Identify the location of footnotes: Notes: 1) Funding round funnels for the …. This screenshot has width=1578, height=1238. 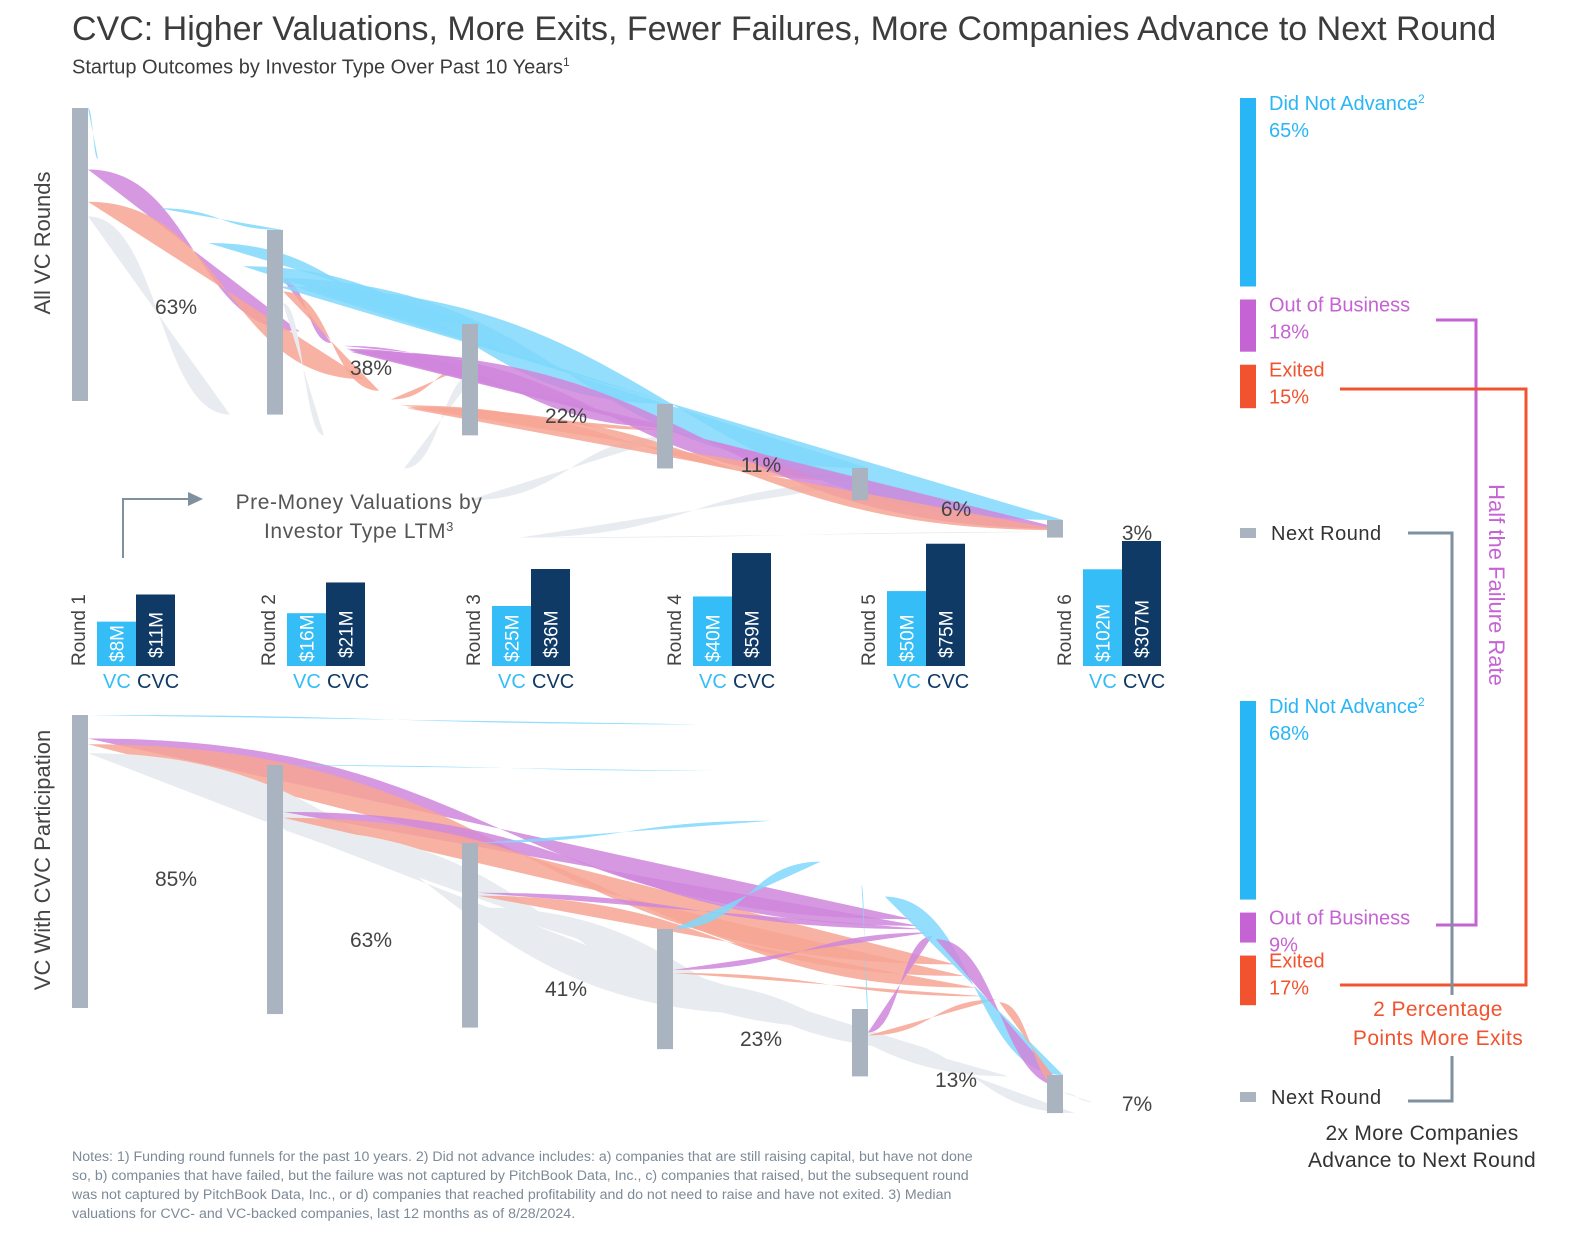
(617, 1186).